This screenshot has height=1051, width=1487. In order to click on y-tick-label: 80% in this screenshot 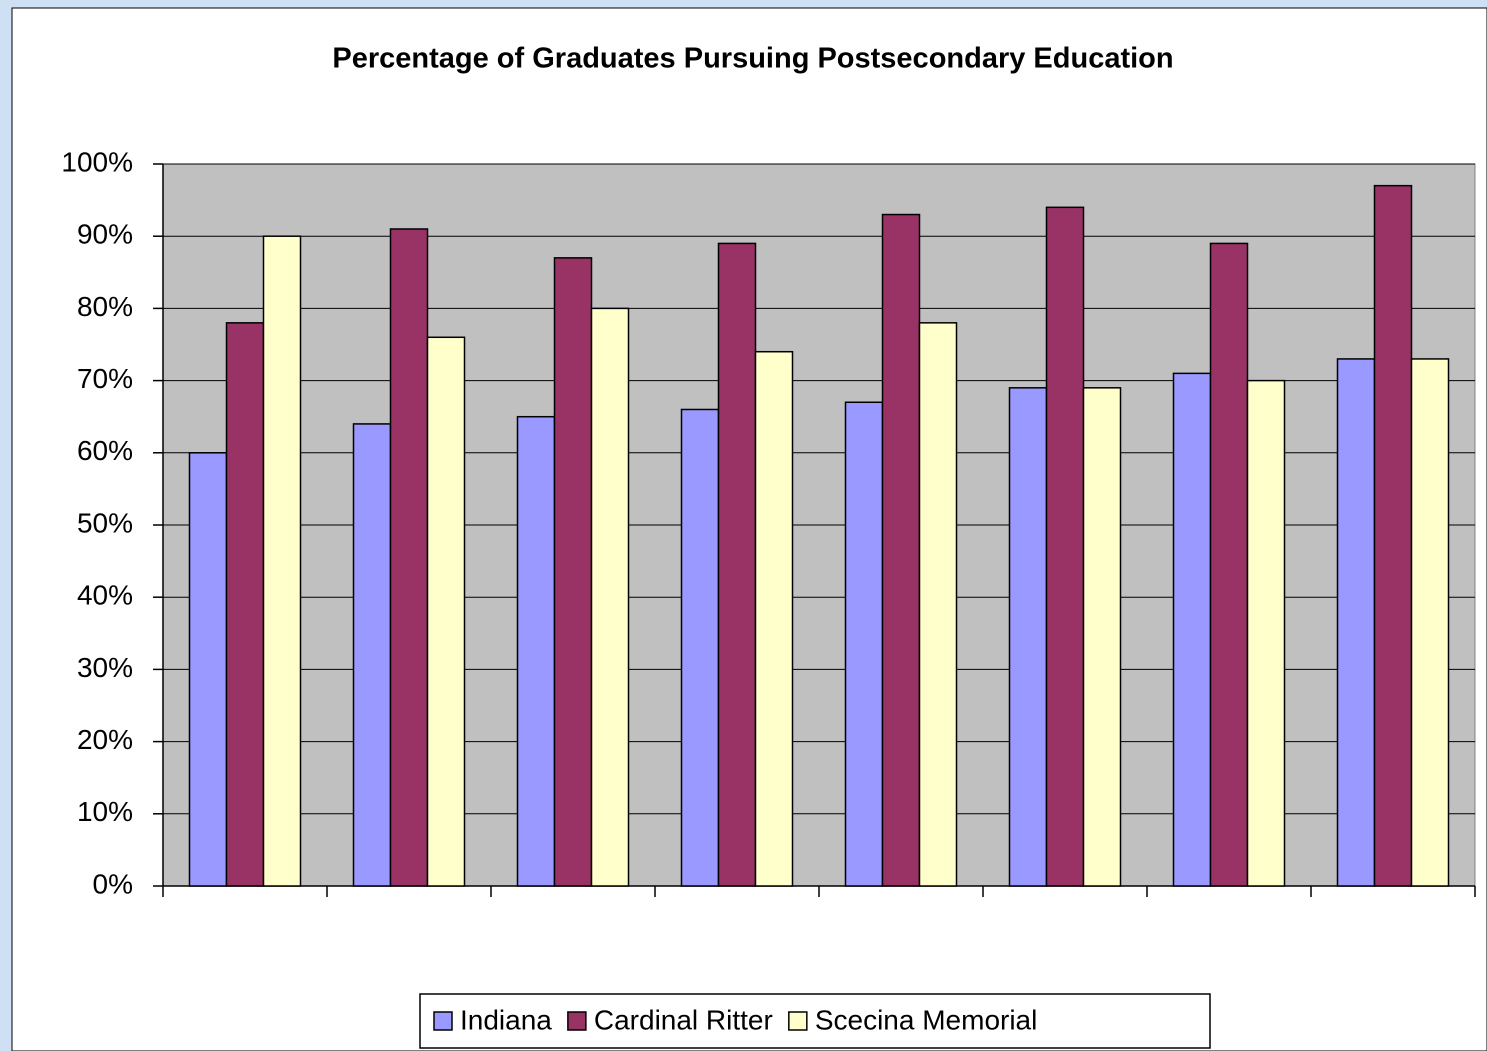, I will do `click(105, 306)`.